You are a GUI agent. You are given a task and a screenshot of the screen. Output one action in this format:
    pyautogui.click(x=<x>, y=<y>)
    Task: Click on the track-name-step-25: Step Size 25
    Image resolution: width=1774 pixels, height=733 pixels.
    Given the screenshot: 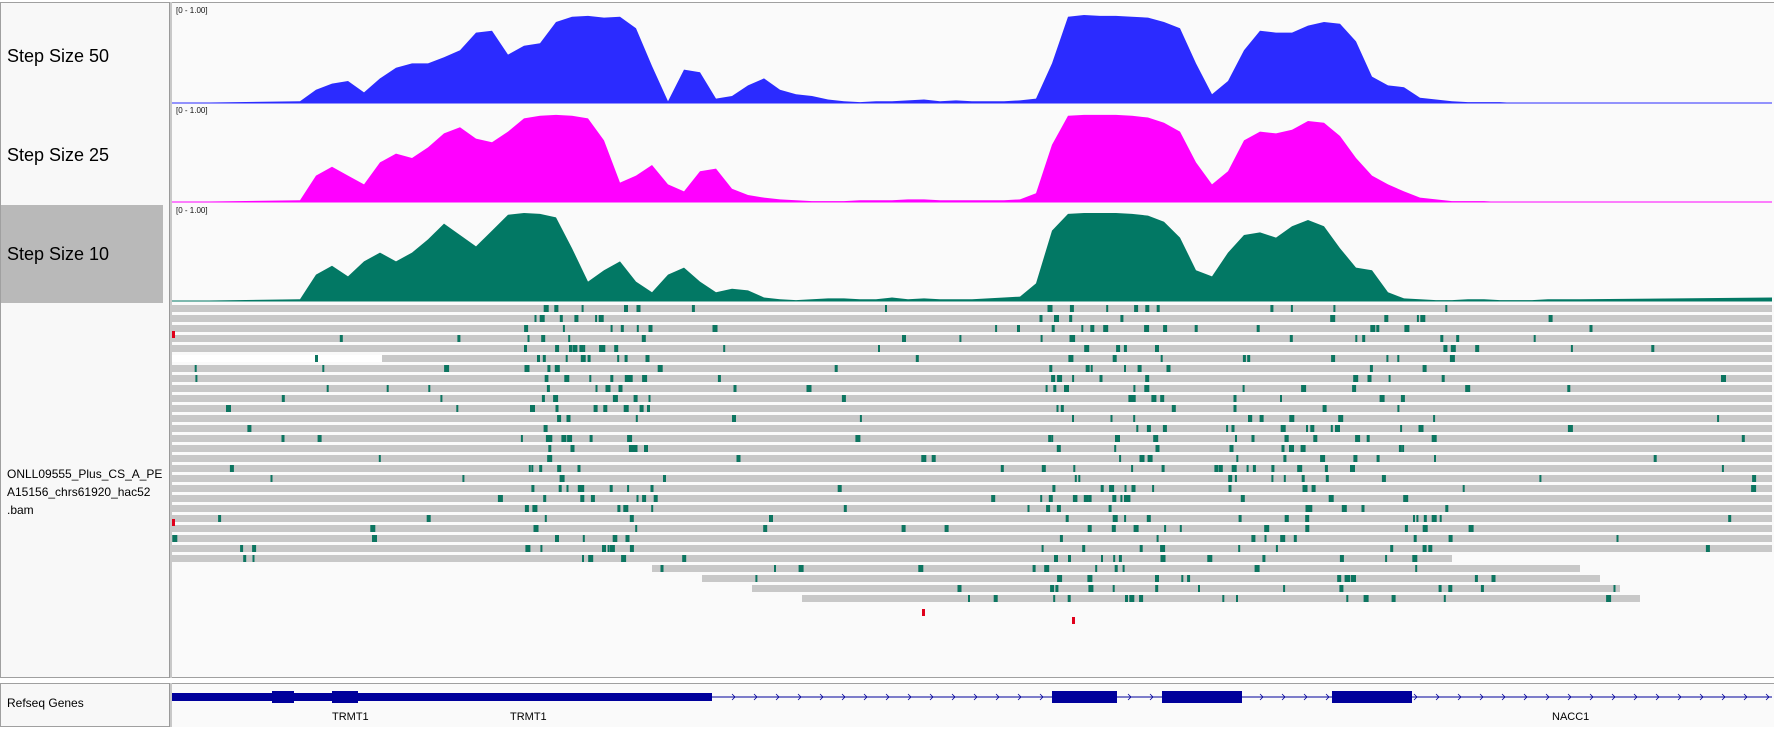 What is the action you would take?
    pyautogui.click(x=58, y=154)
    